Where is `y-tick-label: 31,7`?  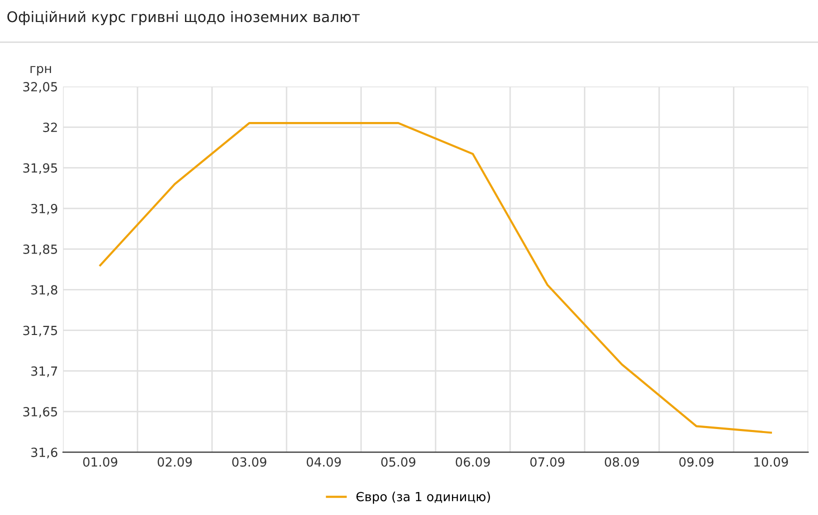 y-tick-label: 31,7 is located at coordinates (44, 372).